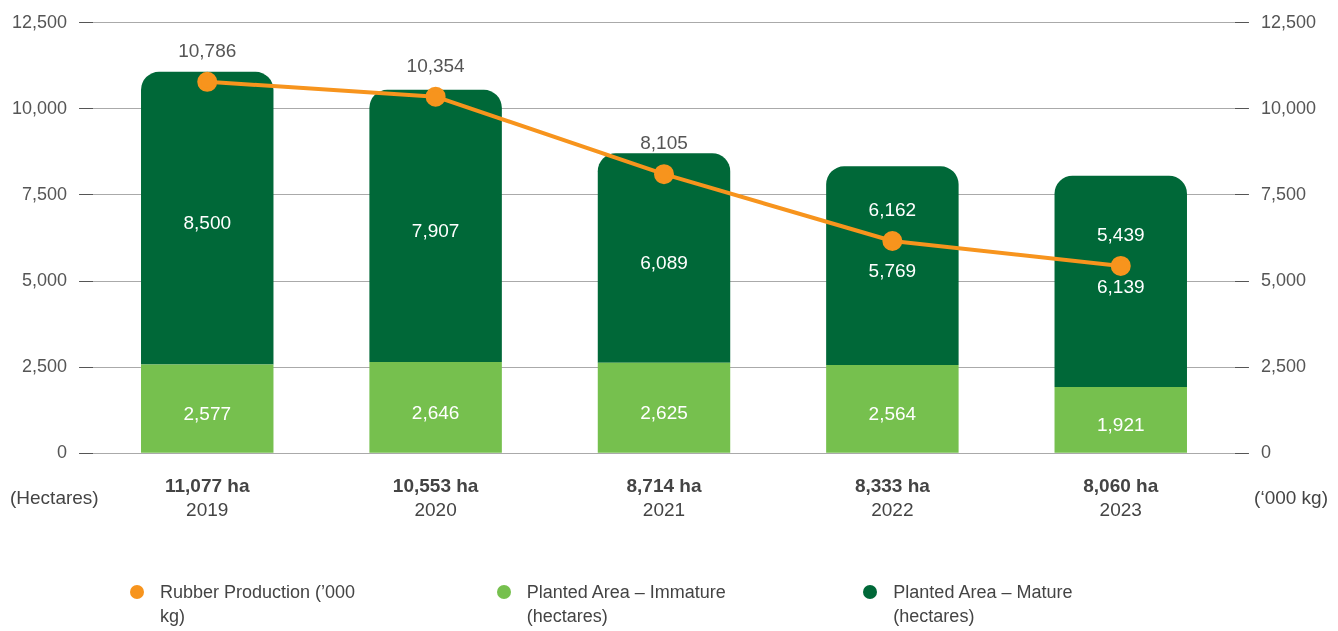 Image resolution: width=1338 pixels, height=631 pixels. What do you see at coordinates (664, 412) in the screenshot?
I see `data-label: 2,625` at bounding box center [664, 412].